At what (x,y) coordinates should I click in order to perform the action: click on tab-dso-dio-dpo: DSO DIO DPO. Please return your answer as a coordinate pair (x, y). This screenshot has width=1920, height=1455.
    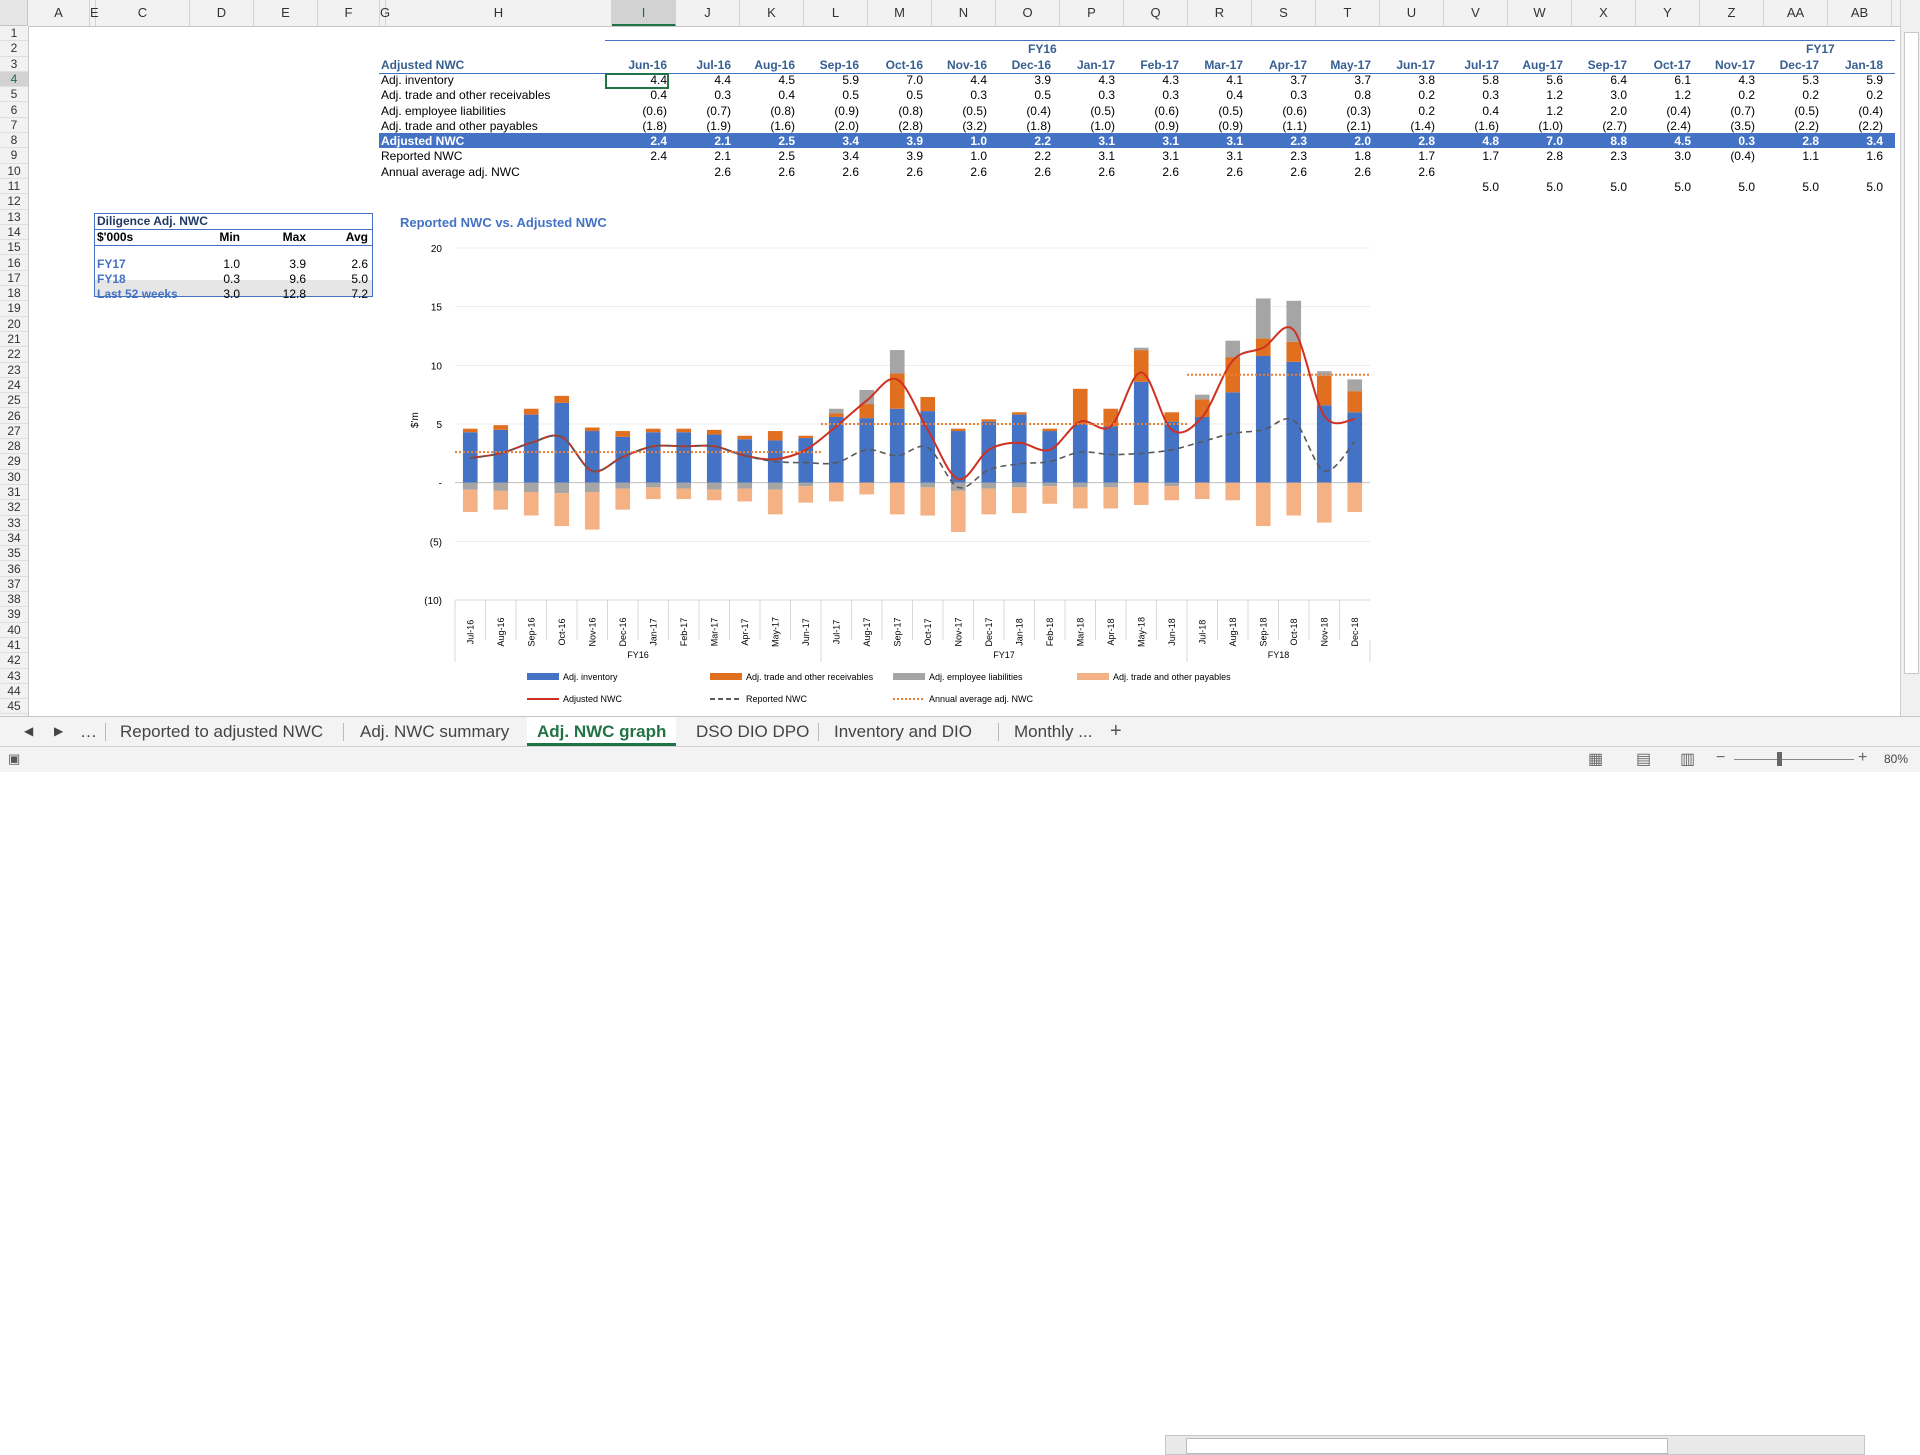
    Looking at the image, I should click on (753, 731).